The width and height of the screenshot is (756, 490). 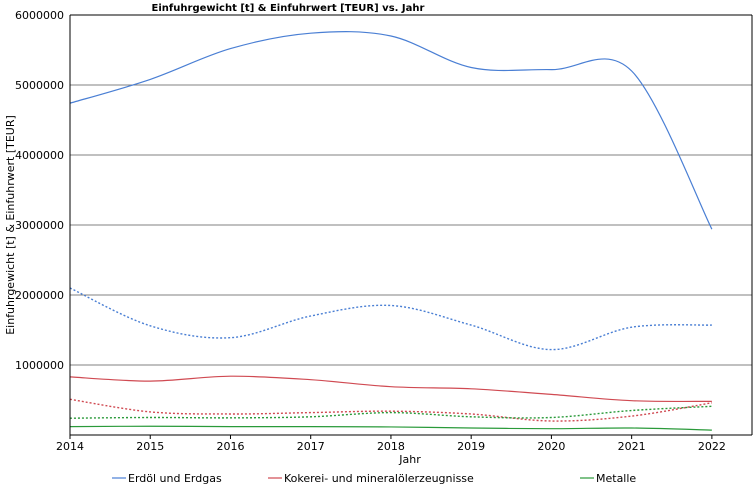 What do you see at coordinates (391, 446) in the screenshot?
I see `x-tick-label: 2018` at bounding box center [391, 446].